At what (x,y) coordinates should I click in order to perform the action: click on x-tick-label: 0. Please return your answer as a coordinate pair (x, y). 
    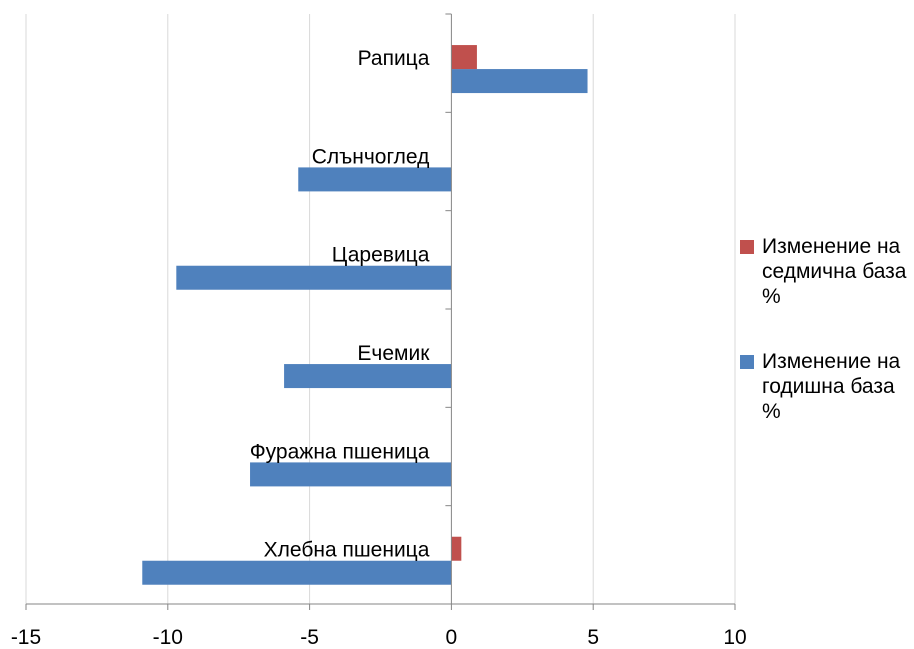
    Looking at the image, I should click on (452, 637).